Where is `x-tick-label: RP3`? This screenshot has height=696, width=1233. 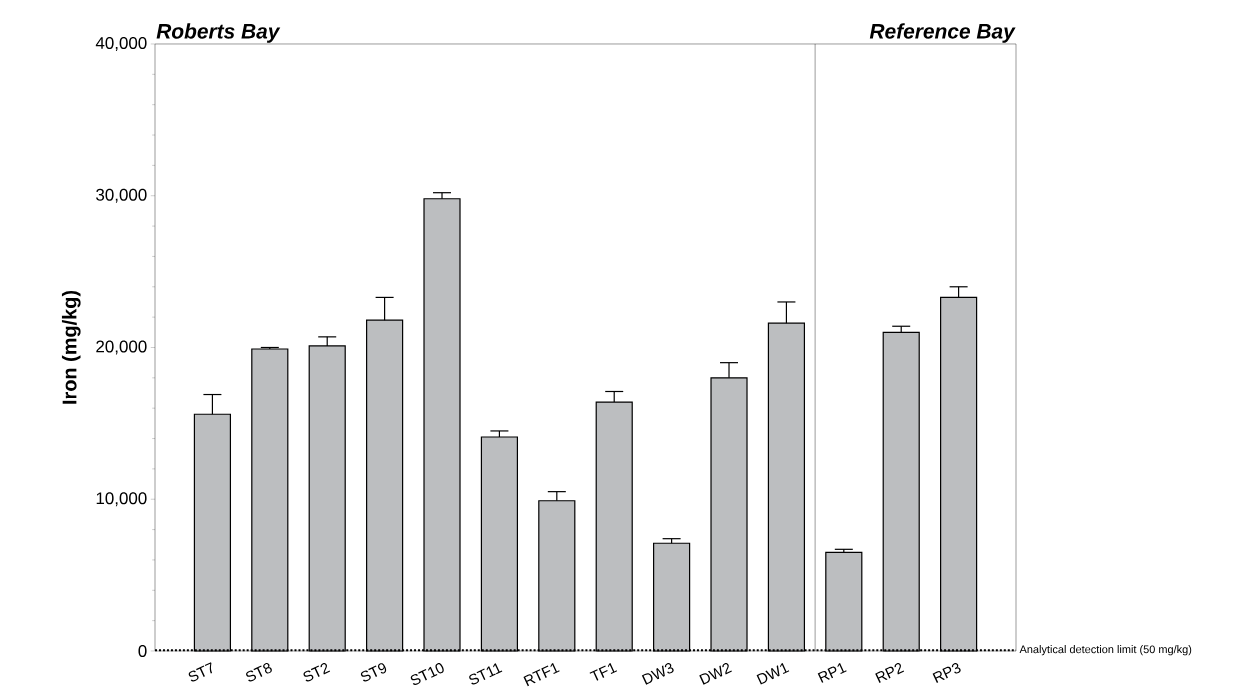
x-tick-label: RP3 is located at coordinates (946, 673).